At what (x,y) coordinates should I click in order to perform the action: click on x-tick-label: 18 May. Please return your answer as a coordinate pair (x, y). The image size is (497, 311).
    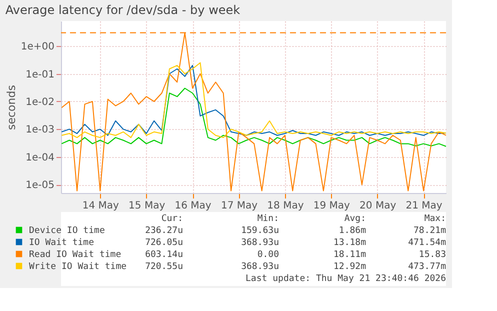
    Looking at the image, I should click on (285, 206).